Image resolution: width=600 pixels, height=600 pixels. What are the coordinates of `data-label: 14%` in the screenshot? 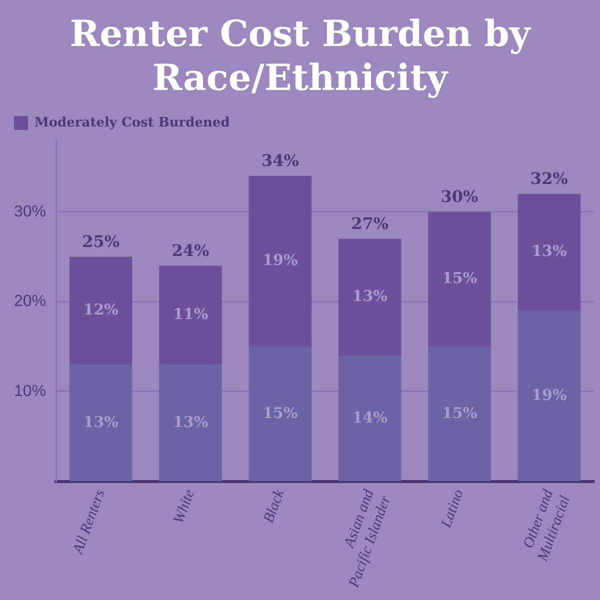 It's located at (370, 417).